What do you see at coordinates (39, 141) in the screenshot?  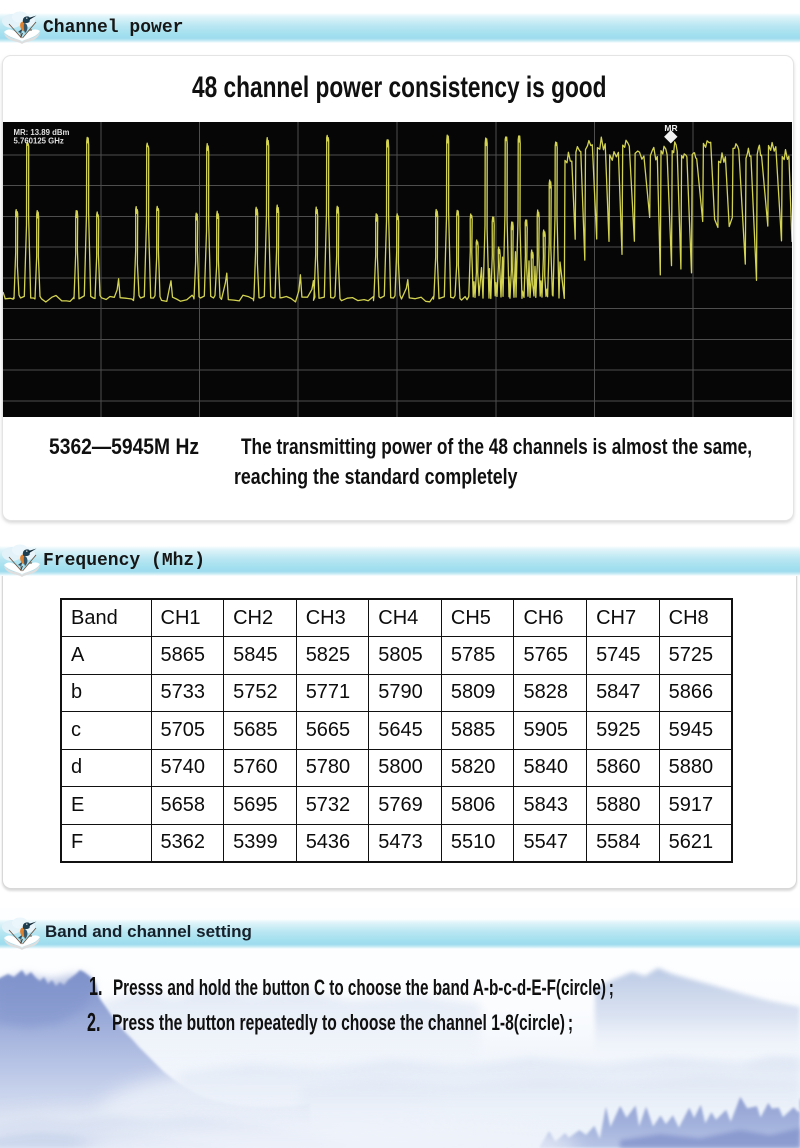 I see `svg-text: 5.760125 GHz` at bounding box center [39, 141].